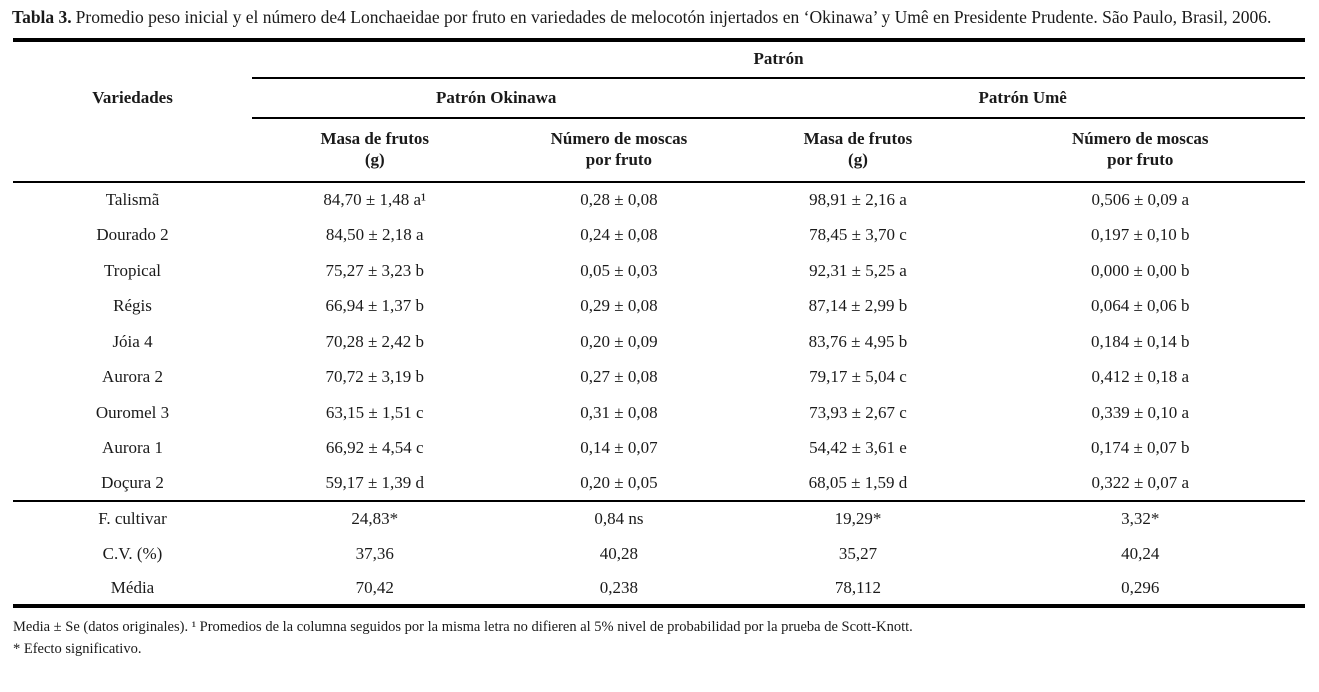 The image size is (1319, 692). I want to click on value-cell: 92,31 ± 5,25 a, so click(858, 270).